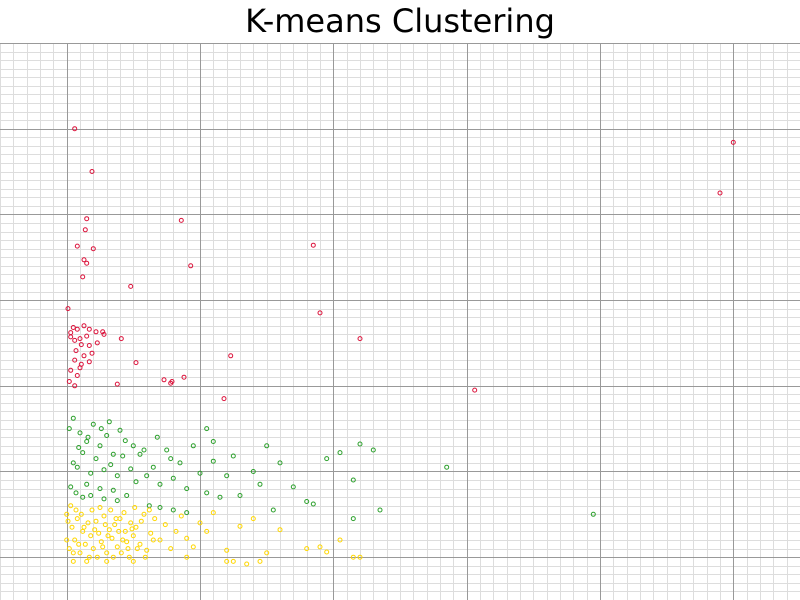 Image resolution: width=800 pixels, height=600 pixels. Describe the element at coordinates (331, 468) in the screenshot. I see `cluster-1-series` at that location.